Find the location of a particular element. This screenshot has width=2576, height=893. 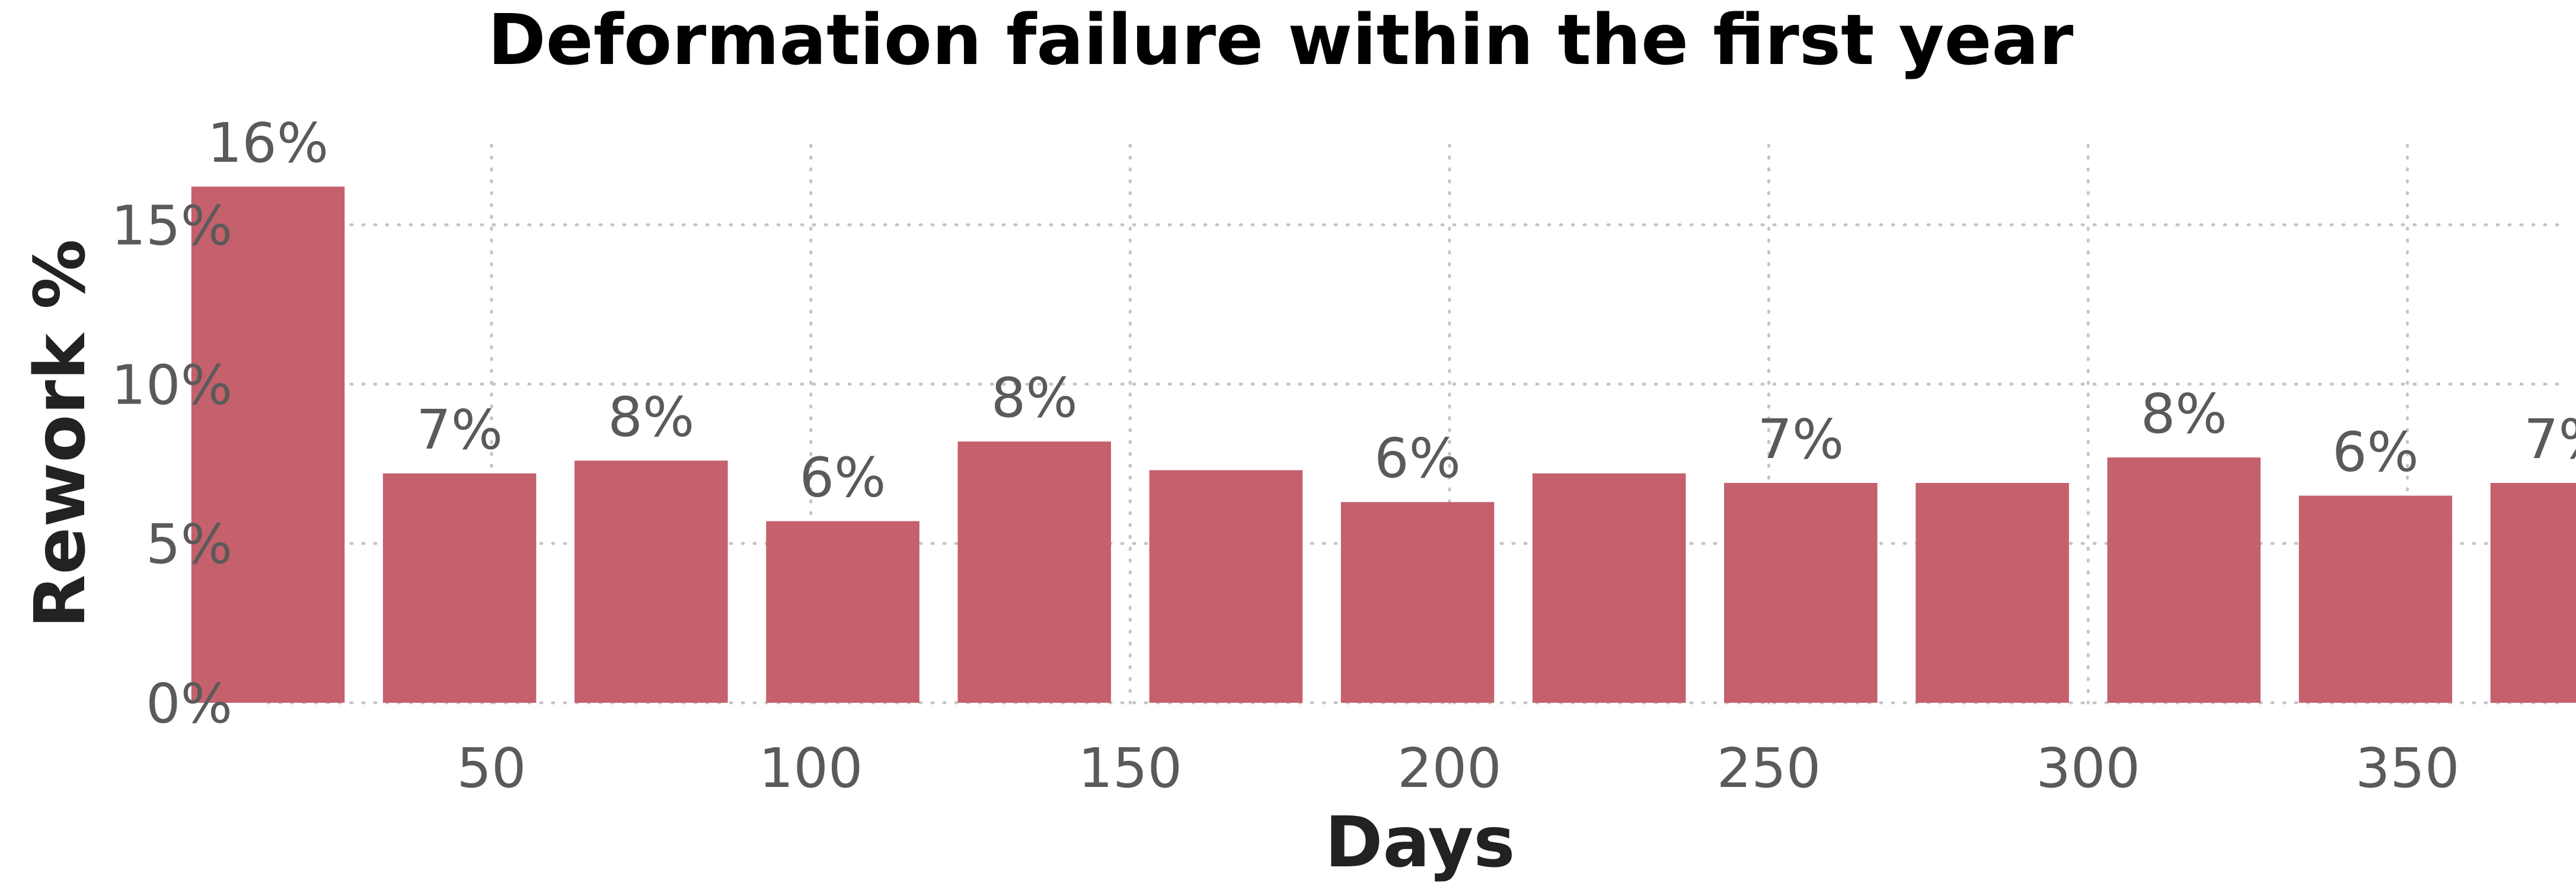

x-tick-label: 200 is located at coordinates (1449, 769).